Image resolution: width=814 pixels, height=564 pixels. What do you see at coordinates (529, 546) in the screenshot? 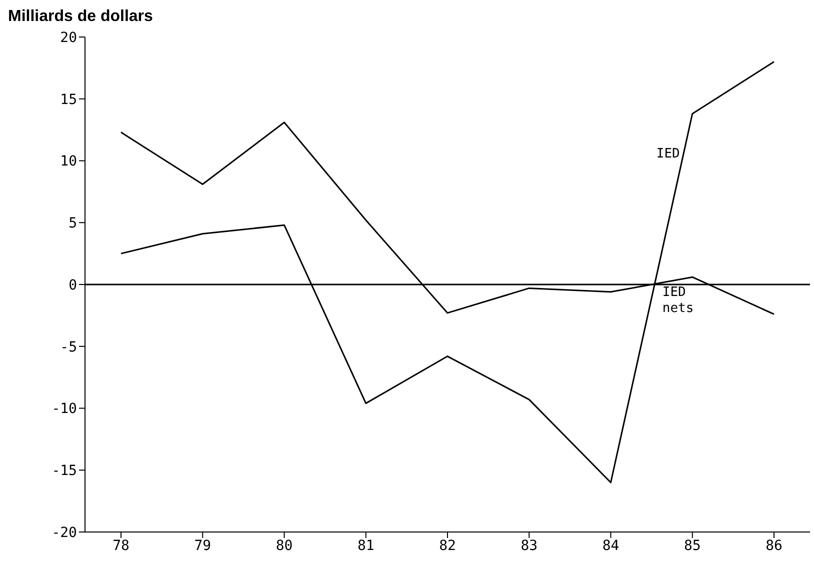
I see `x-tick-label: 83` at bounding box center [529, 546].